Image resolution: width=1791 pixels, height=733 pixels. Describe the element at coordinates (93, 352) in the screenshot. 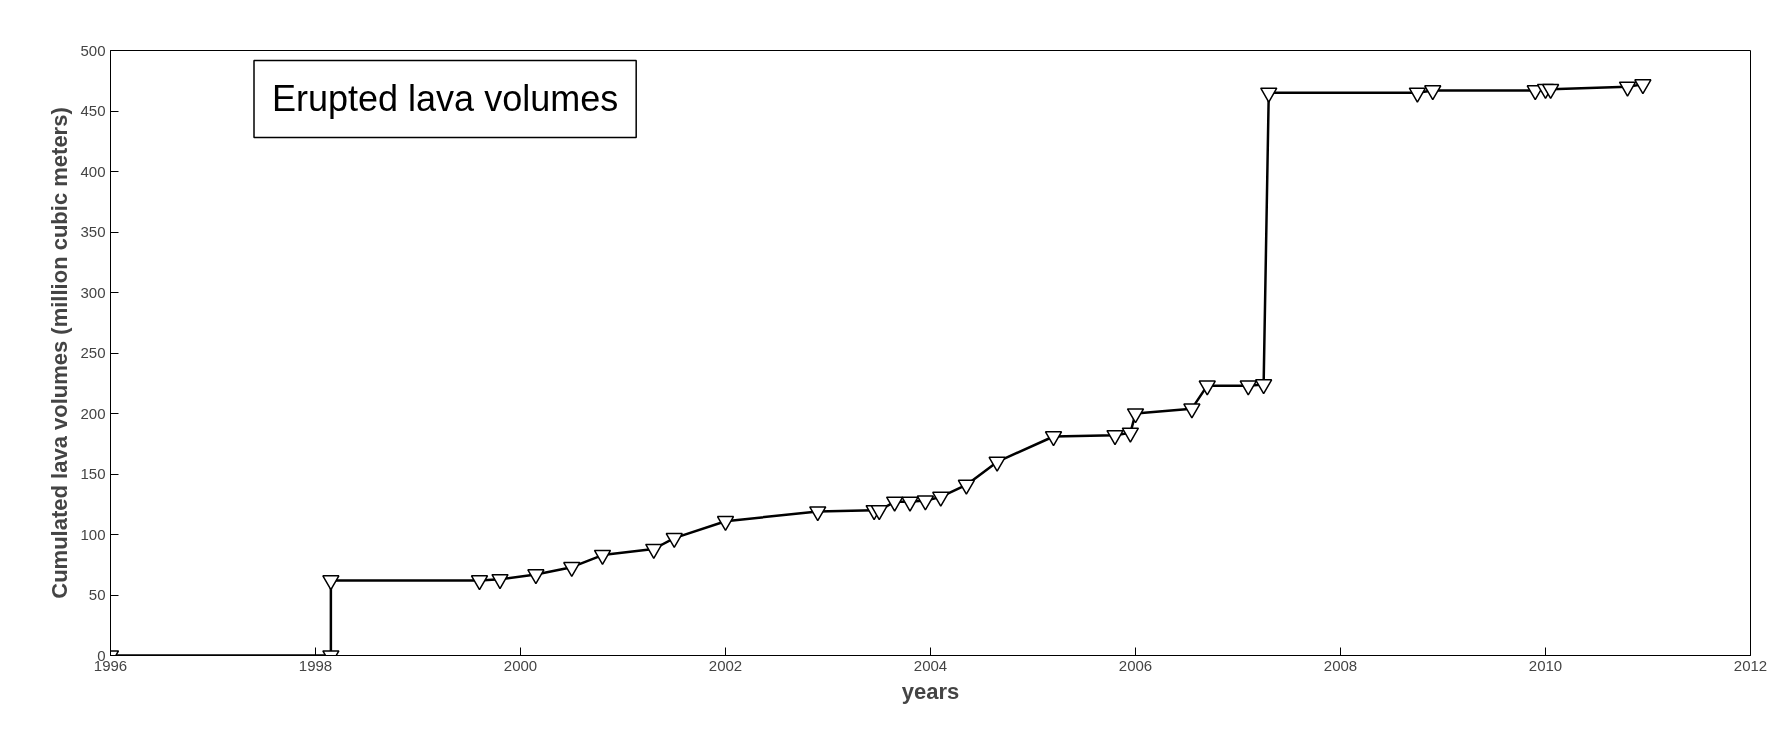

I see `y-tick-label: 250` at that location.